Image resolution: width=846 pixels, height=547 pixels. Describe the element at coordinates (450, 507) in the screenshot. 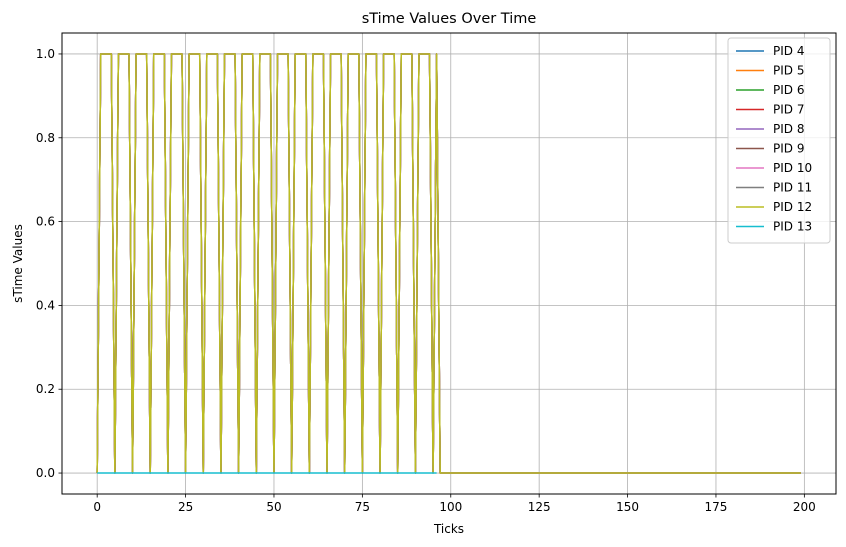

I see `x-tick-label: 100` at that location.